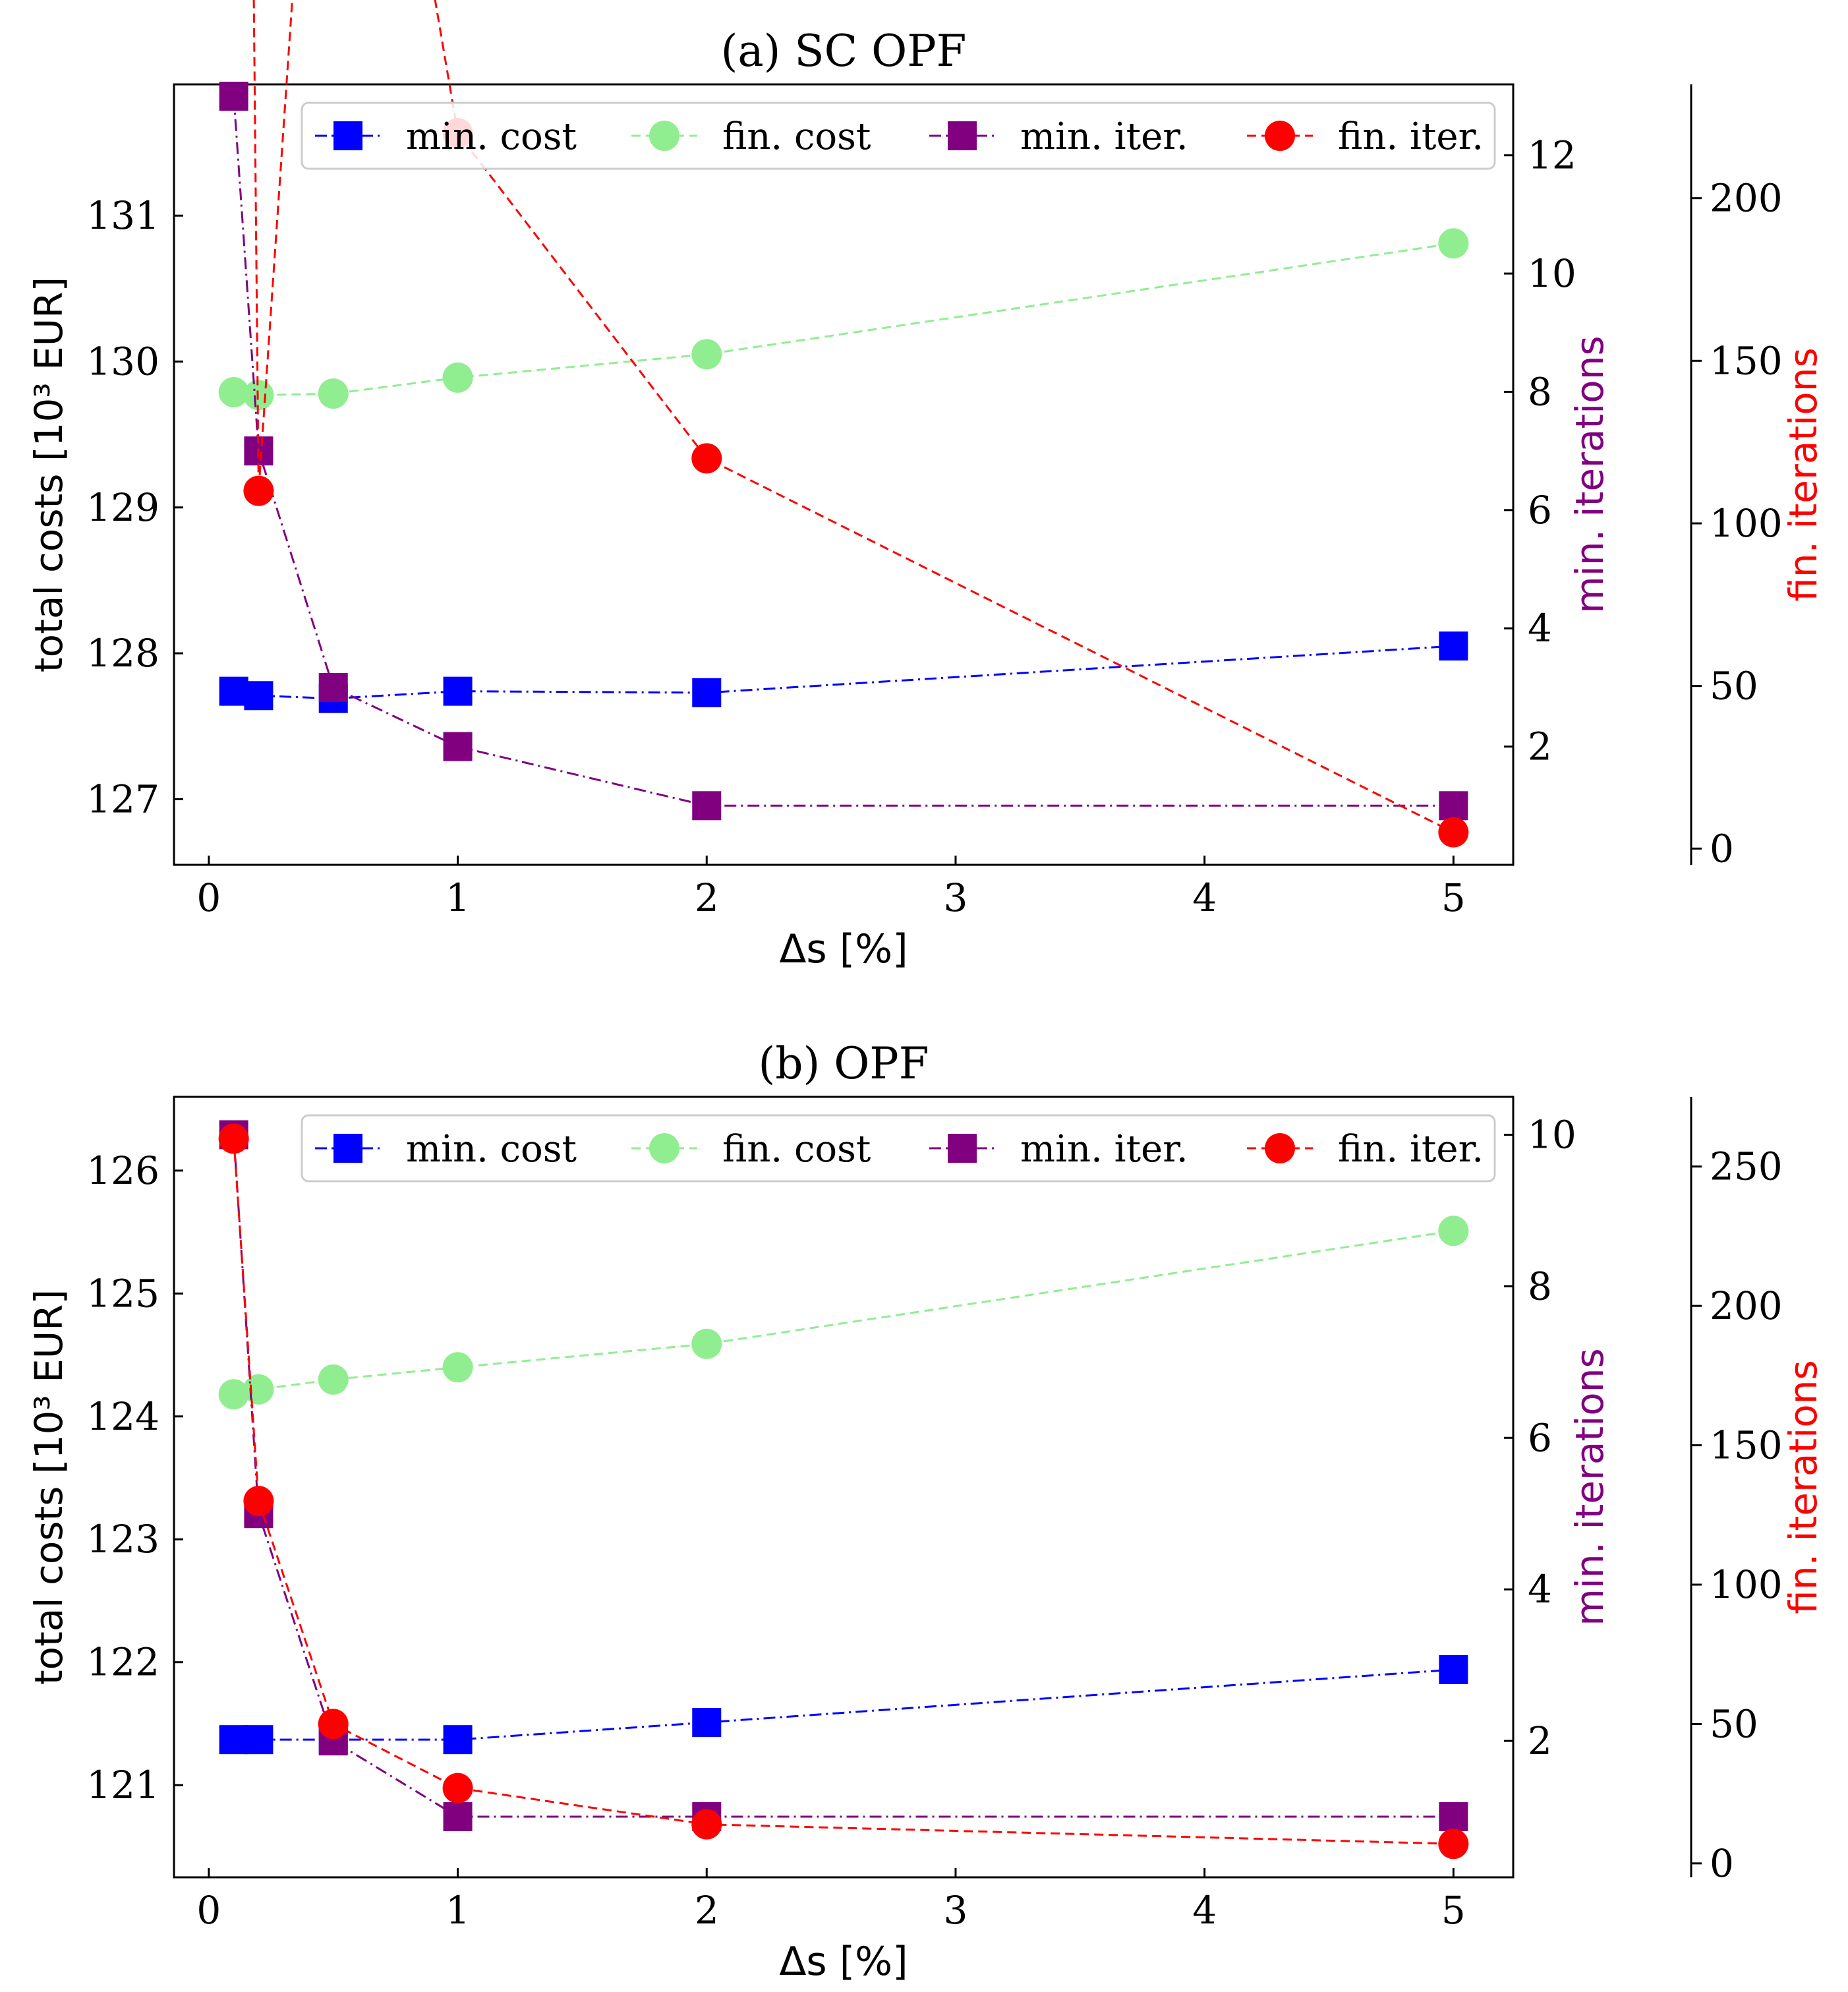 Image resolution: width=1848 pixels, height=1992 pixels. I want to click on y-tick-label: 124, so click(123, 1416).